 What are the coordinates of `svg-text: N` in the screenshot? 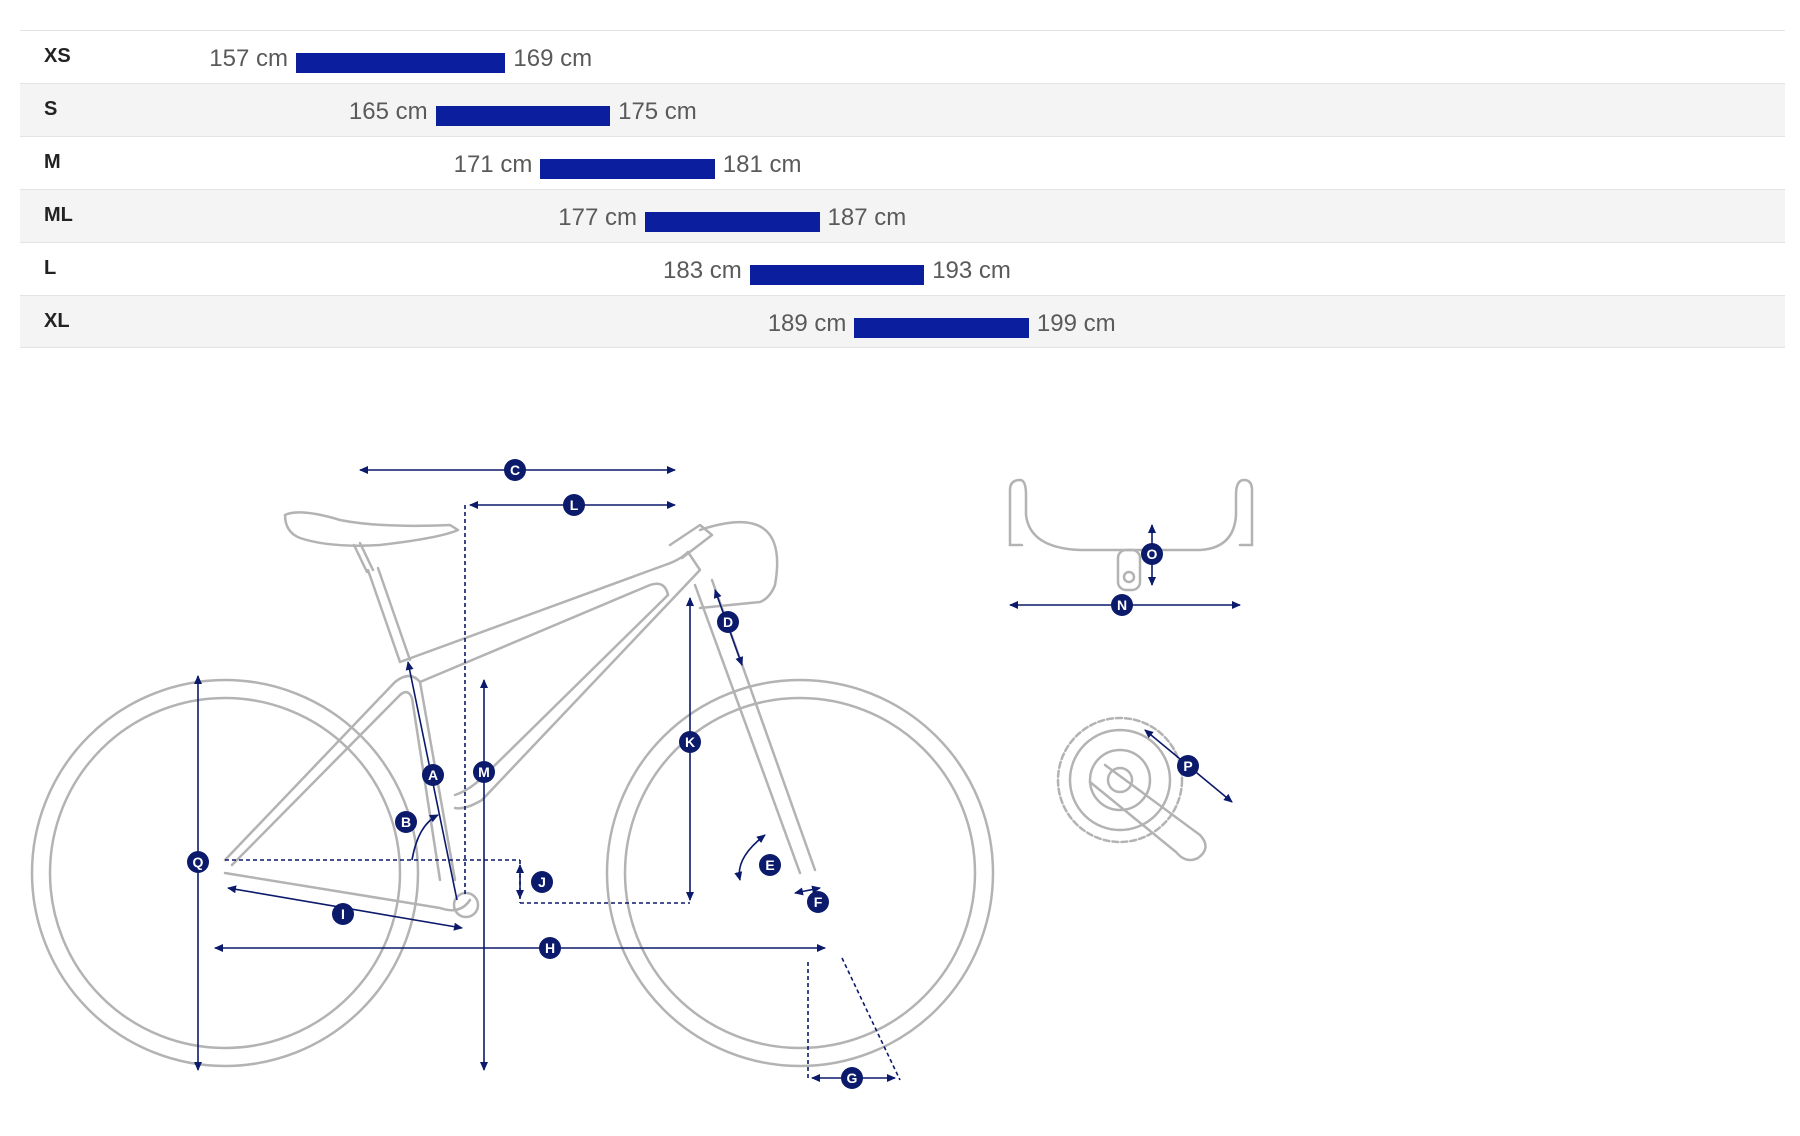 It's located at (1122, 605).